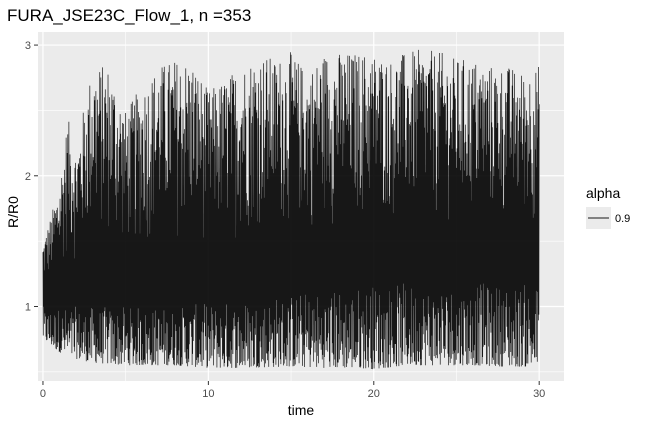 This screenshot has width=647, height=425. I want to click on legend-title: alpha, so click(603, 193).